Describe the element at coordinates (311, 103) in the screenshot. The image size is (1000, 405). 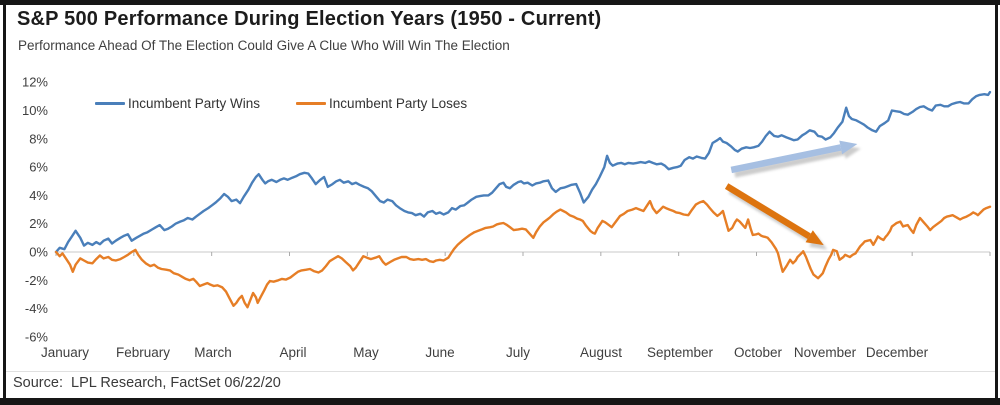
I see `loses-line-swatch-icon` at that location.